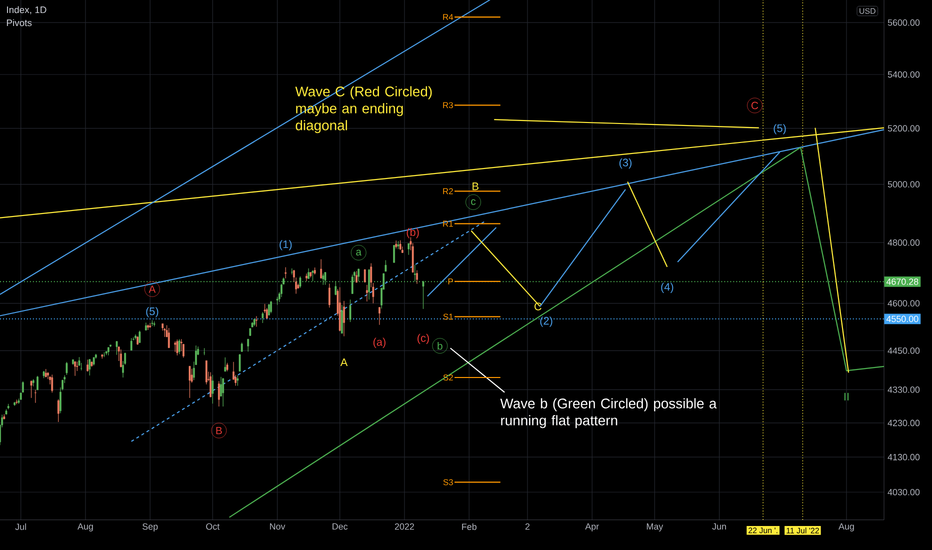 The image size is (932, 550). I want to click on x-tick-label: 2022, so click(404, 526).